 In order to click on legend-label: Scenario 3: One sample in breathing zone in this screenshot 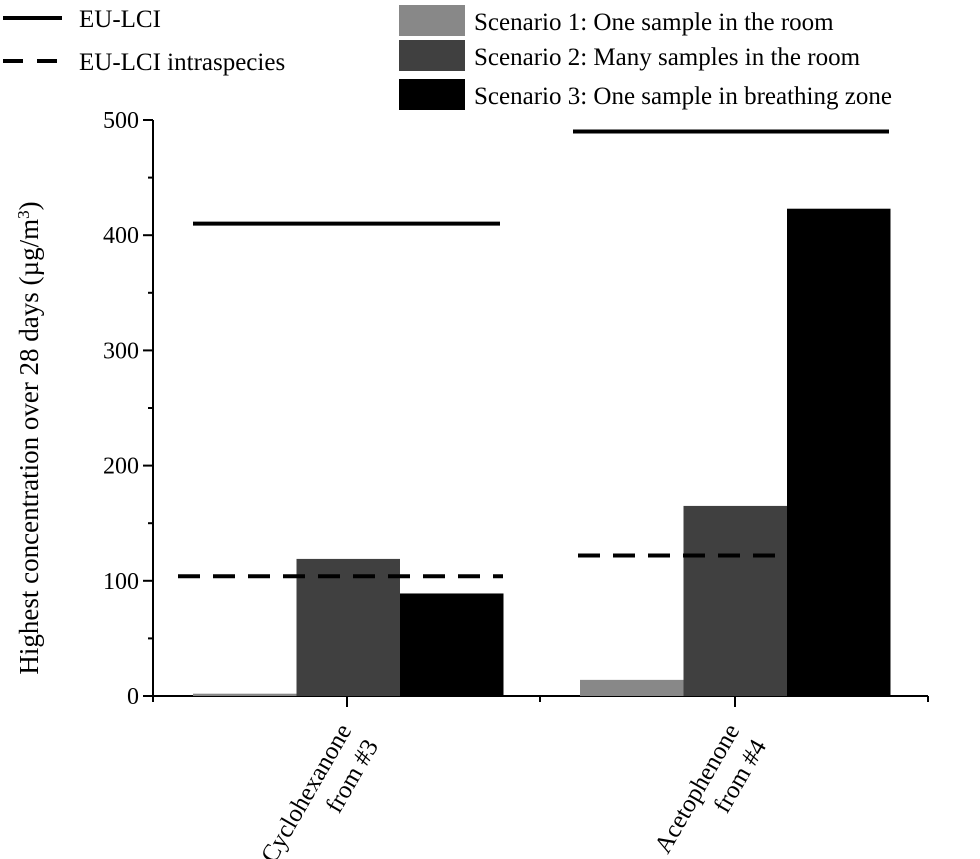, I will do `click(683, 96)`.